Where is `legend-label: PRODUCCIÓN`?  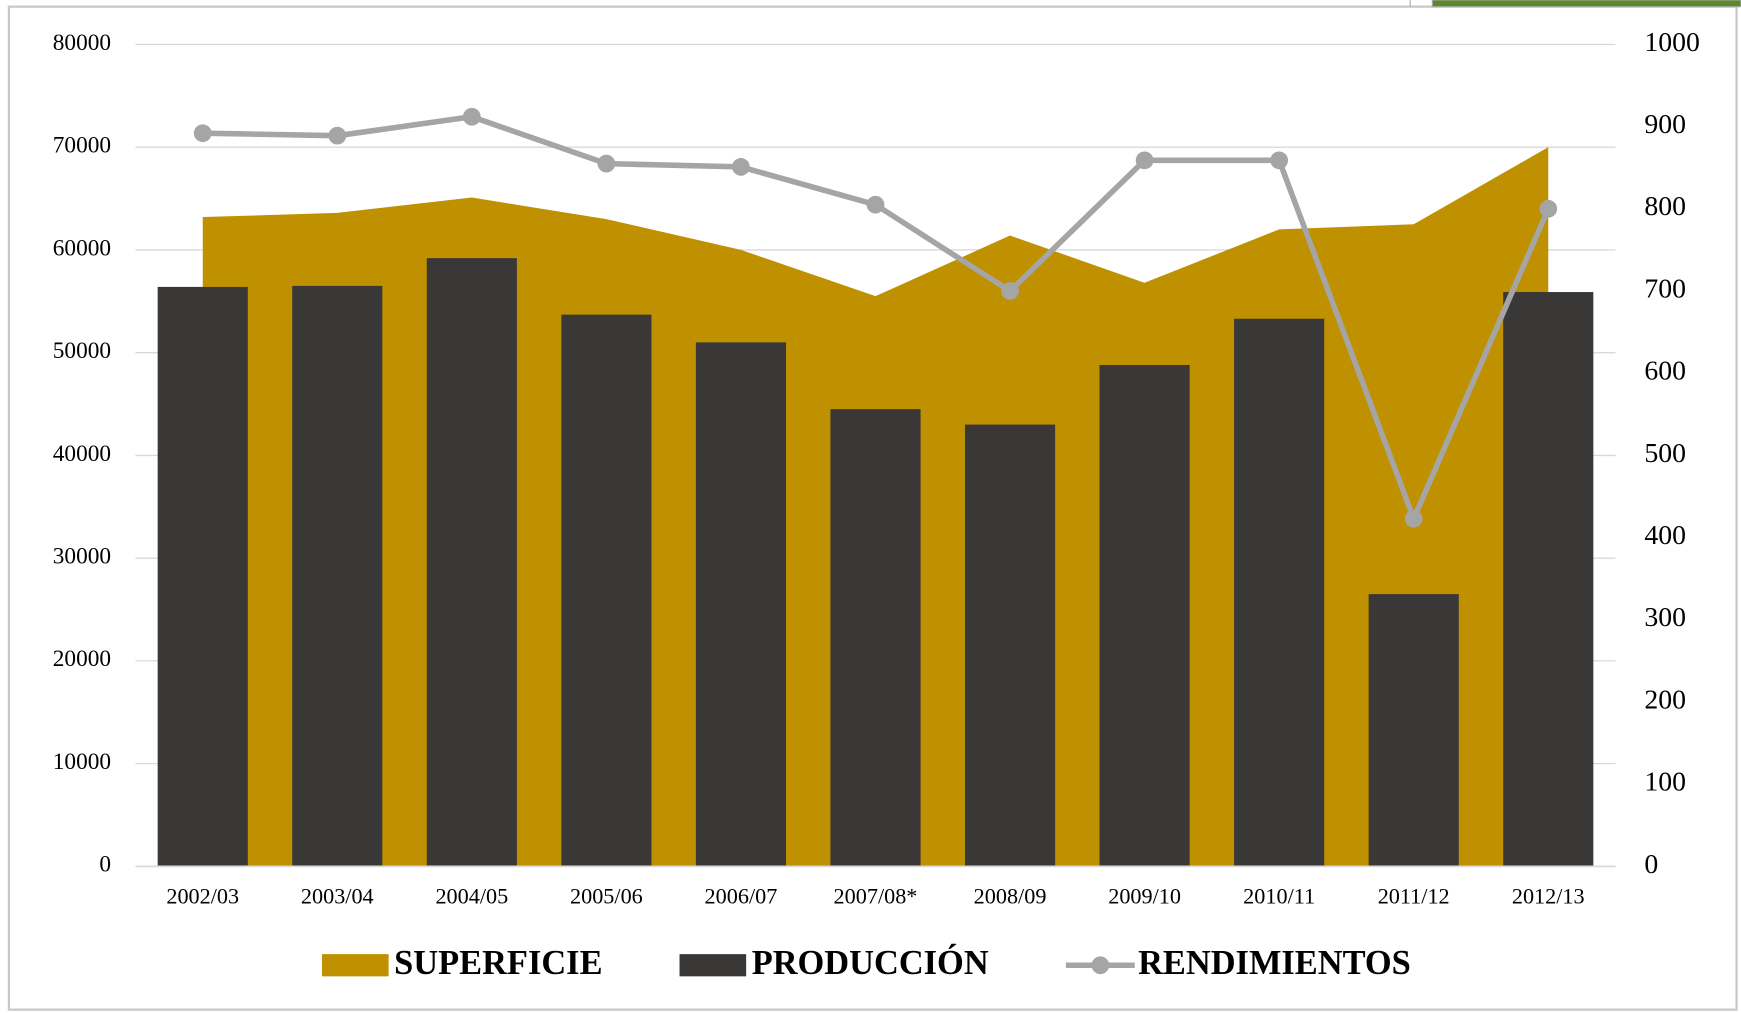
legend-label: PRODUCCIÓN is located at coordinates (870, 963).